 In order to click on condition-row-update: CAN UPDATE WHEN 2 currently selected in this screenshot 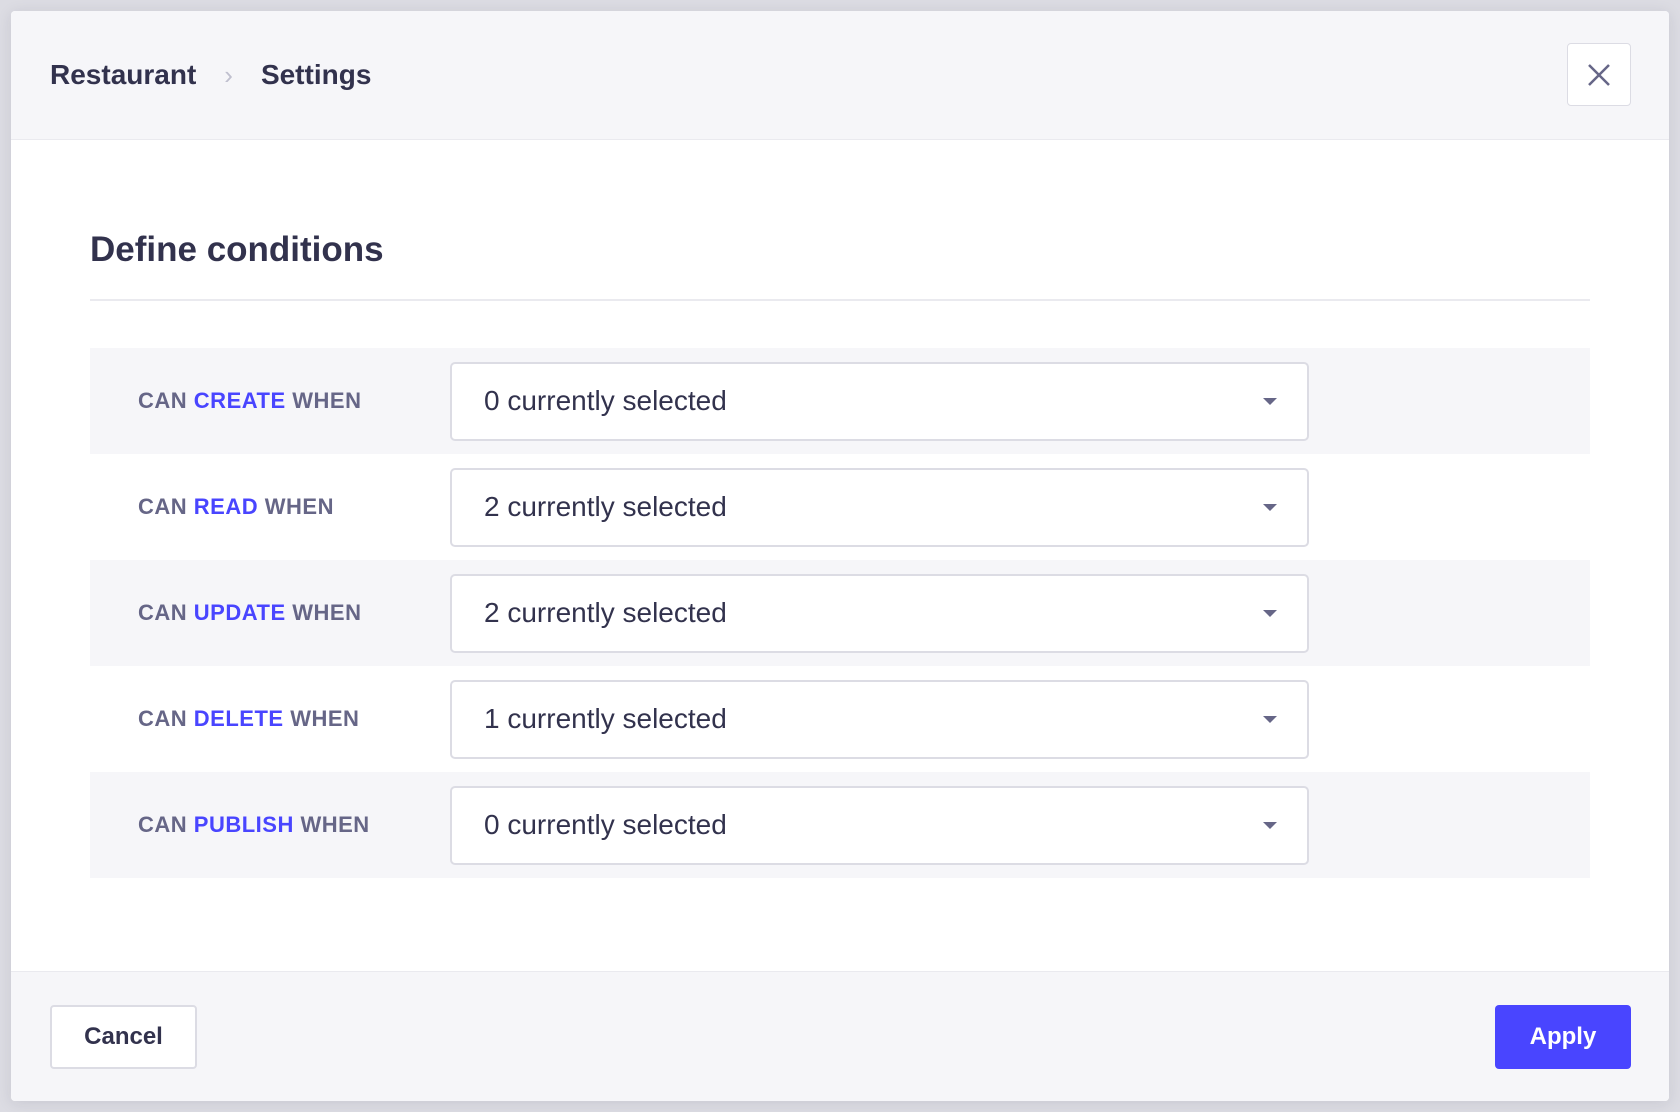, I will do `click(840, 613)`.